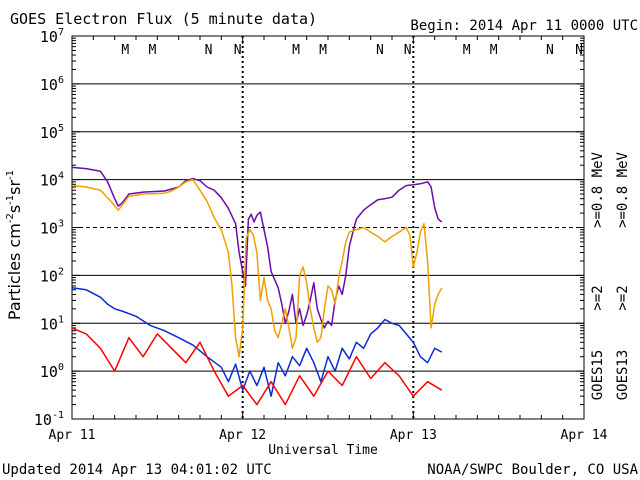  I want to click on y-tick-label: 10⁰, so click(52, 371).